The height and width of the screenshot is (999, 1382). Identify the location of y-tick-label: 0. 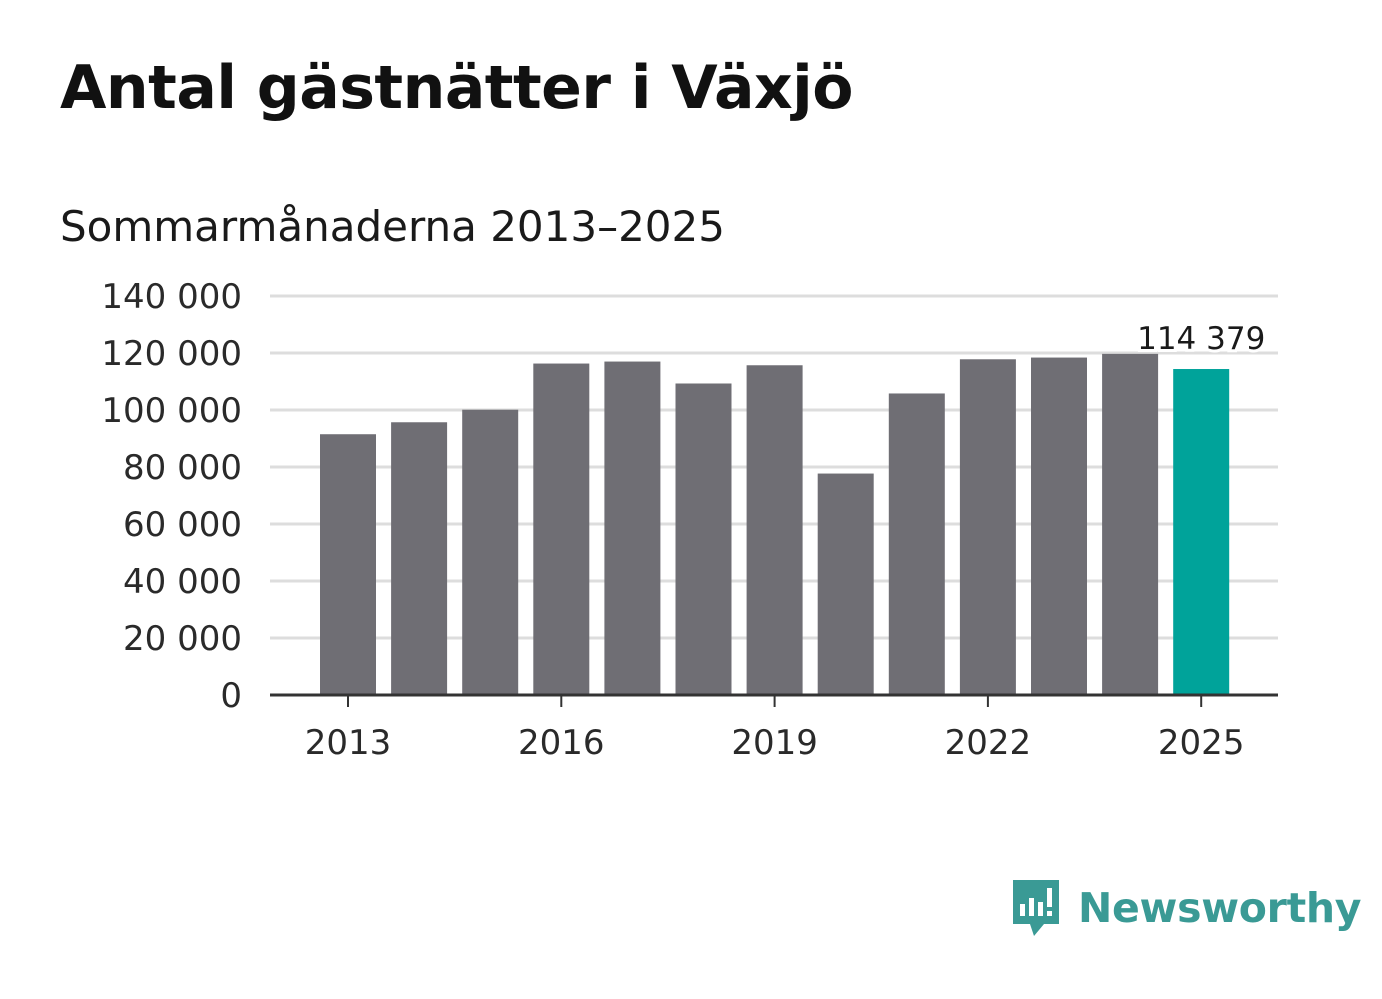
(231, 696).